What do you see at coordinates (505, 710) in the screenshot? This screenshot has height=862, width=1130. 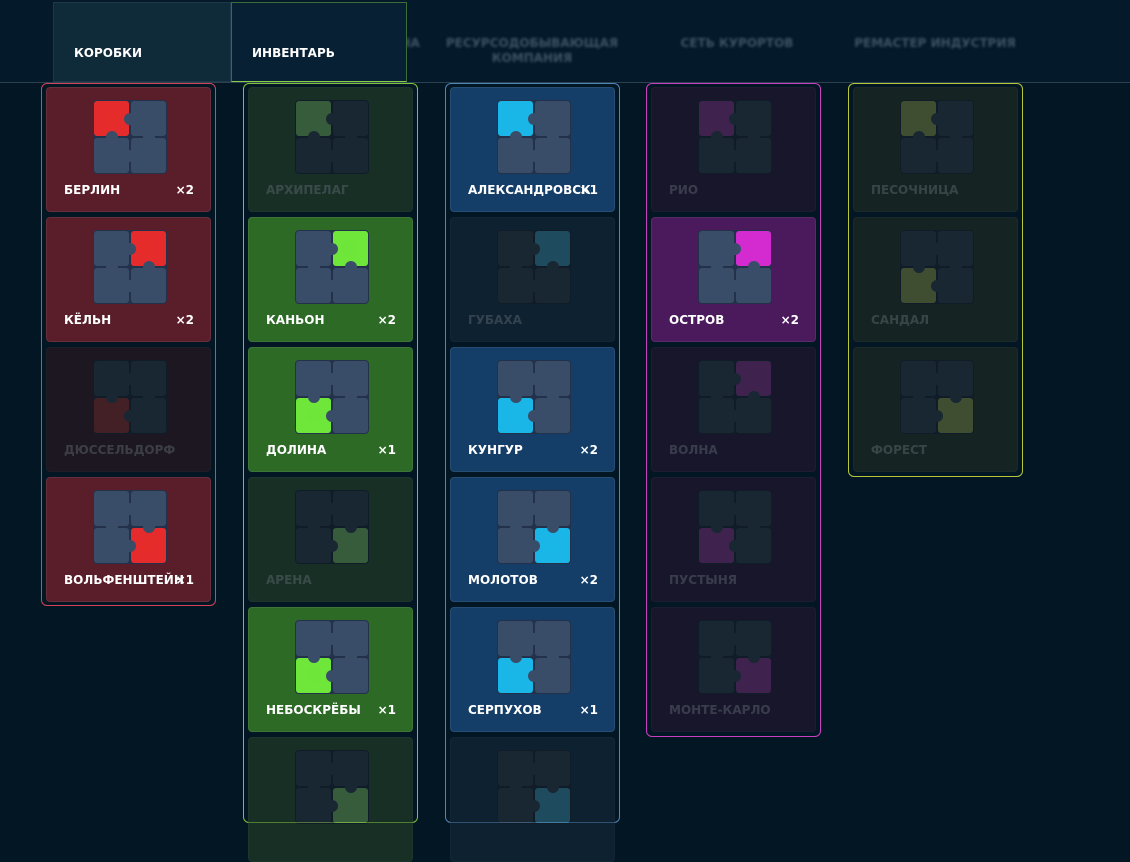 I see `card-name: СЕРПУХОВ` at bounding box center [505, 710].